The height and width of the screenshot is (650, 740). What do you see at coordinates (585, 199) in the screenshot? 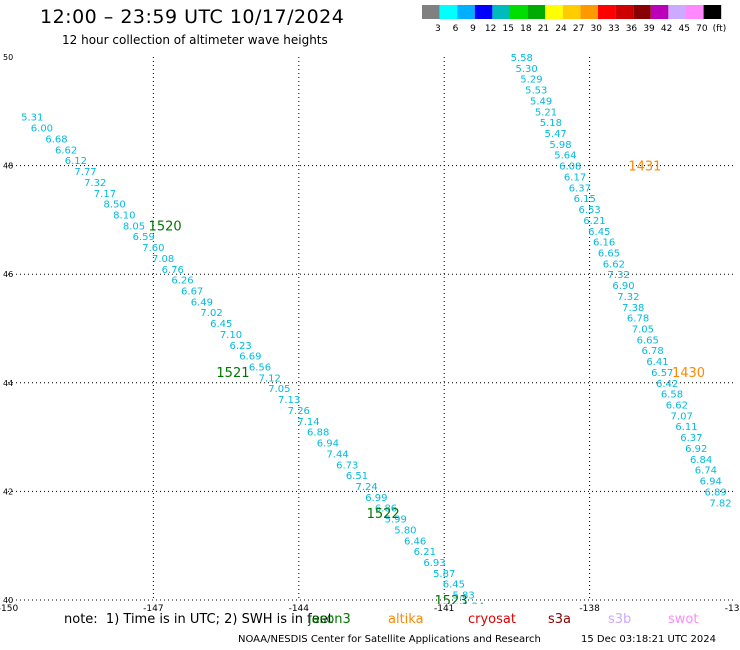
I see `wave-height-value: 6.15` at bounding box center [585, 199].